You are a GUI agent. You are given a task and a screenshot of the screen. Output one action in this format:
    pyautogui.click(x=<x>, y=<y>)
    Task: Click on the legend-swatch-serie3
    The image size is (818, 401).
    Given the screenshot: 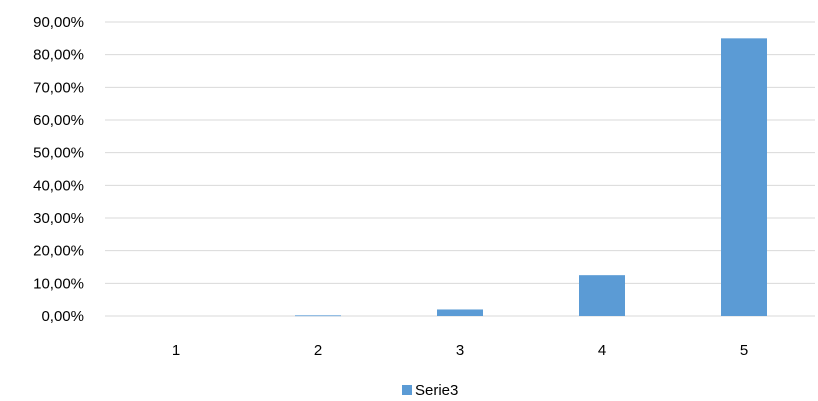 What is the action you would take?
    pyautogui.click(x=407, y=390)
    